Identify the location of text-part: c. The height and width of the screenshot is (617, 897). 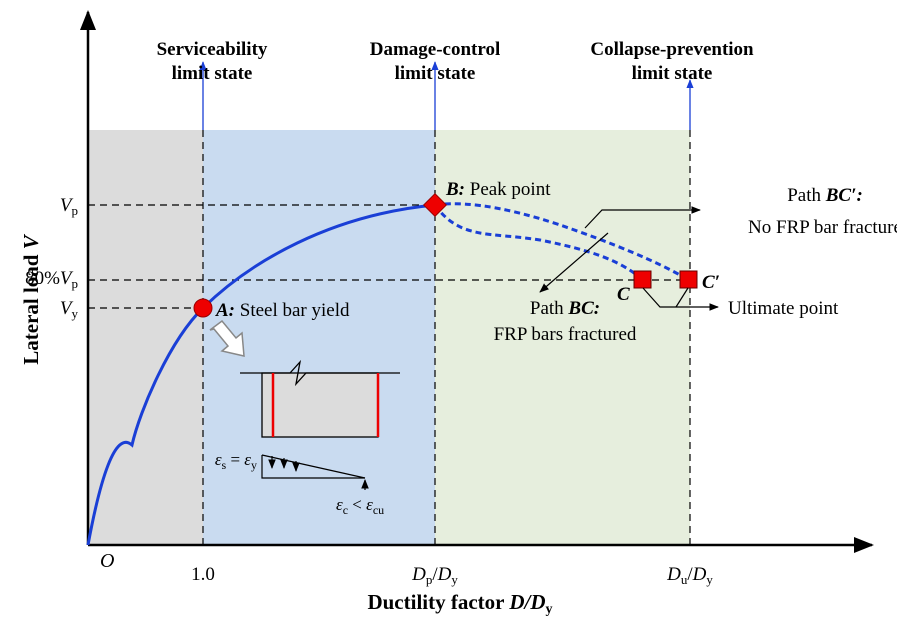
(345, 510).